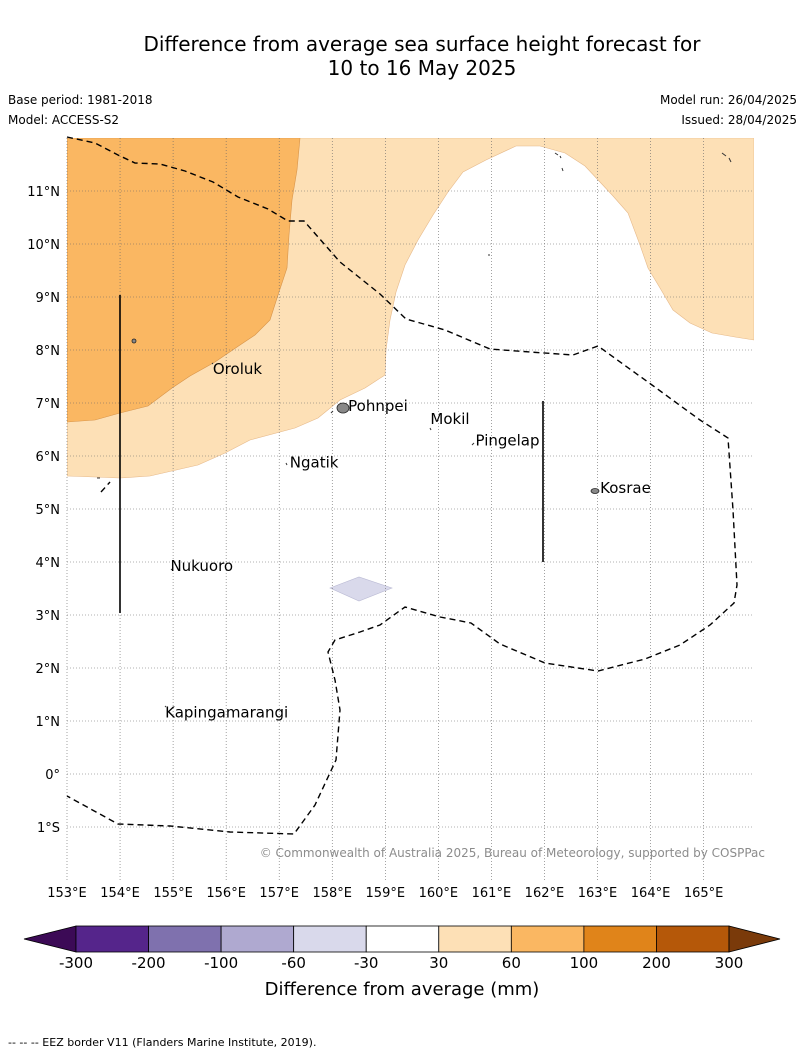  What do you see at coordinates (656, 963) in the screenshot?
I see `colorbar-tick-label: 200` at bounding box center [656, 963].